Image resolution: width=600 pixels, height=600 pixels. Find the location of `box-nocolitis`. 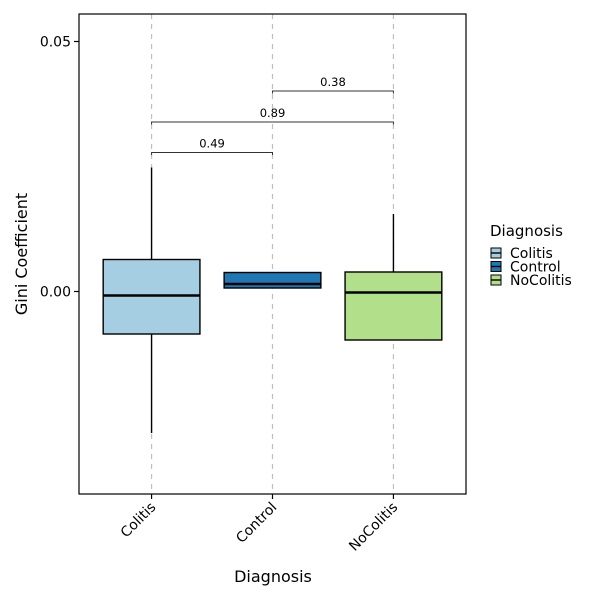

box-nocolitis is located at coordinates (393, 277).